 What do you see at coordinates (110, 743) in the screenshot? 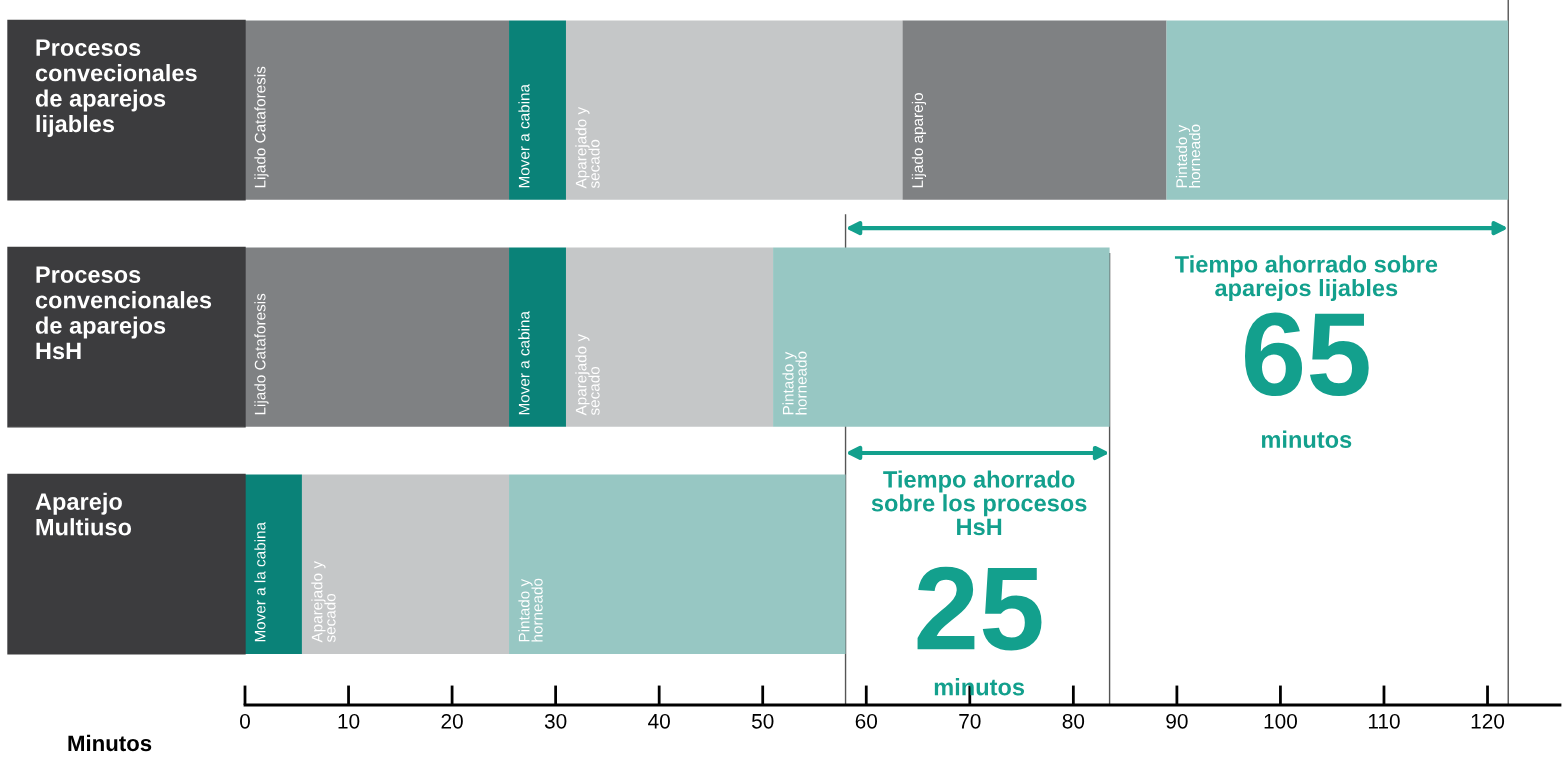
I see `x-axis-title: Minutos` at bounding box center [110, 743].